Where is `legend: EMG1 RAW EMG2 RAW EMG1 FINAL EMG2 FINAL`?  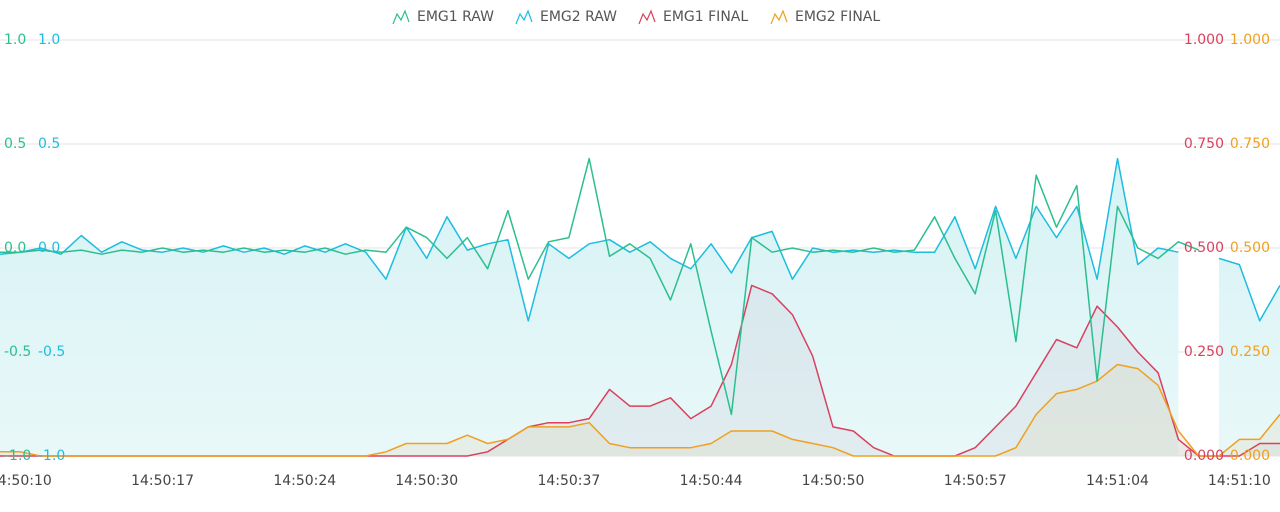
legend: EMG1 RAW EMG2 RAW EMG1 FINAL EMG2 FINAL is located at coordinates (636, 17).